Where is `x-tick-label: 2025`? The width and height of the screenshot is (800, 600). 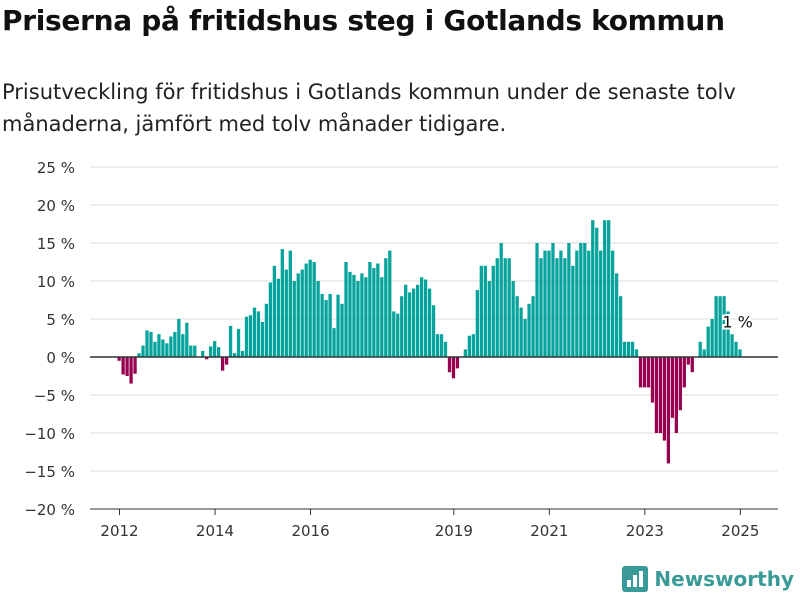 x-tick-label: 2025 is located at coordinates (740, 531).